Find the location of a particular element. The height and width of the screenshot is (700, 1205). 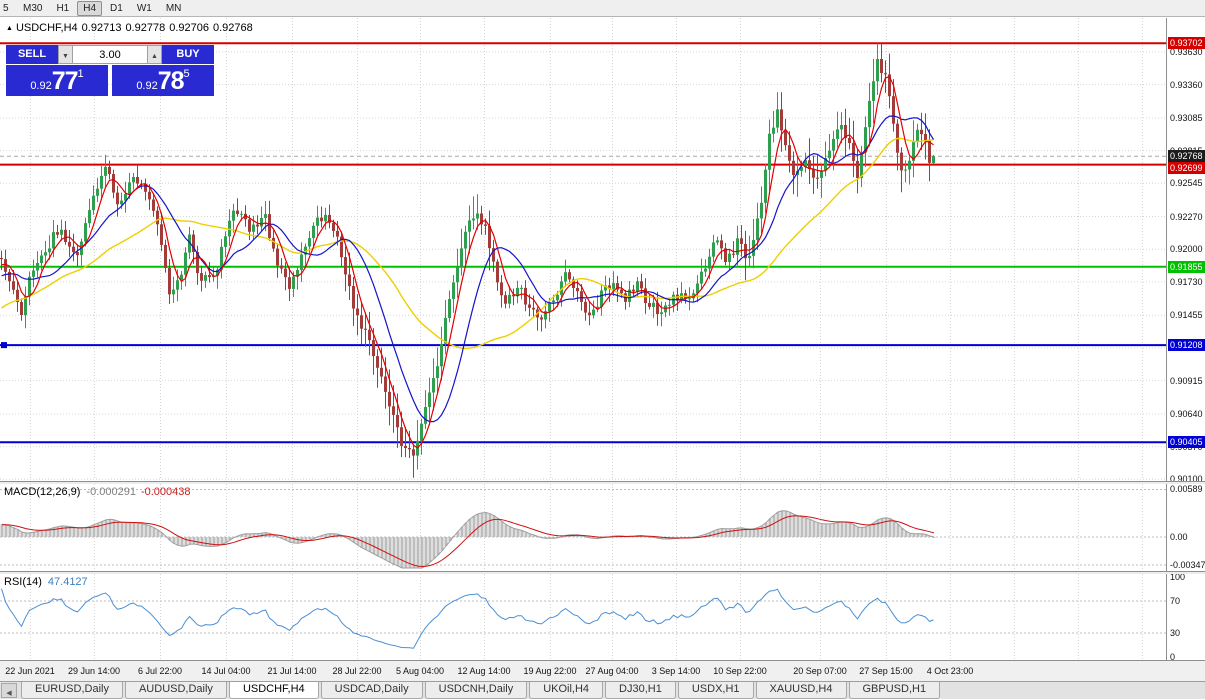

buy-button: BUY is located at coordinates (188, 54).